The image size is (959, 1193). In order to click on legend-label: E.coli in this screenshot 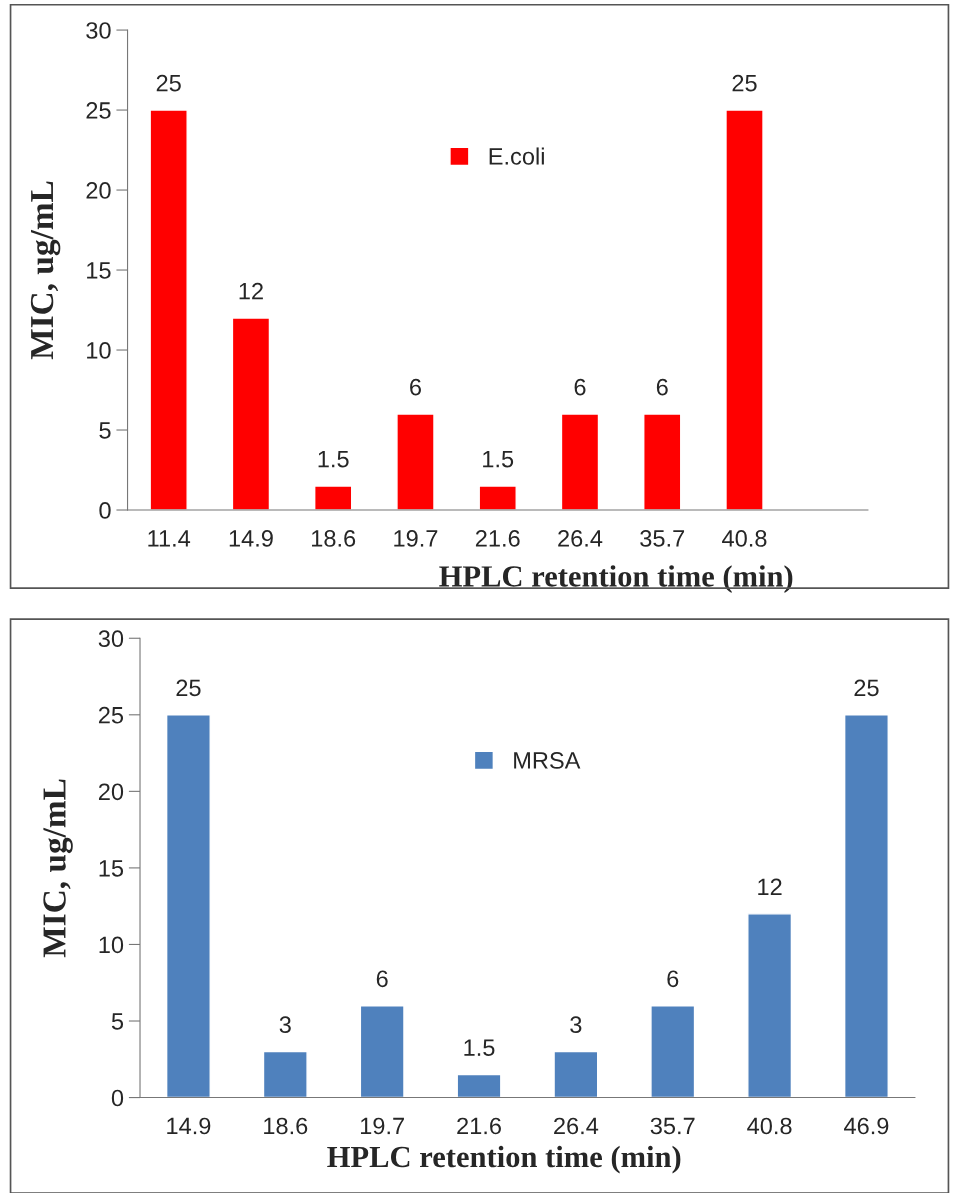, I will do `click(516, 156)`.